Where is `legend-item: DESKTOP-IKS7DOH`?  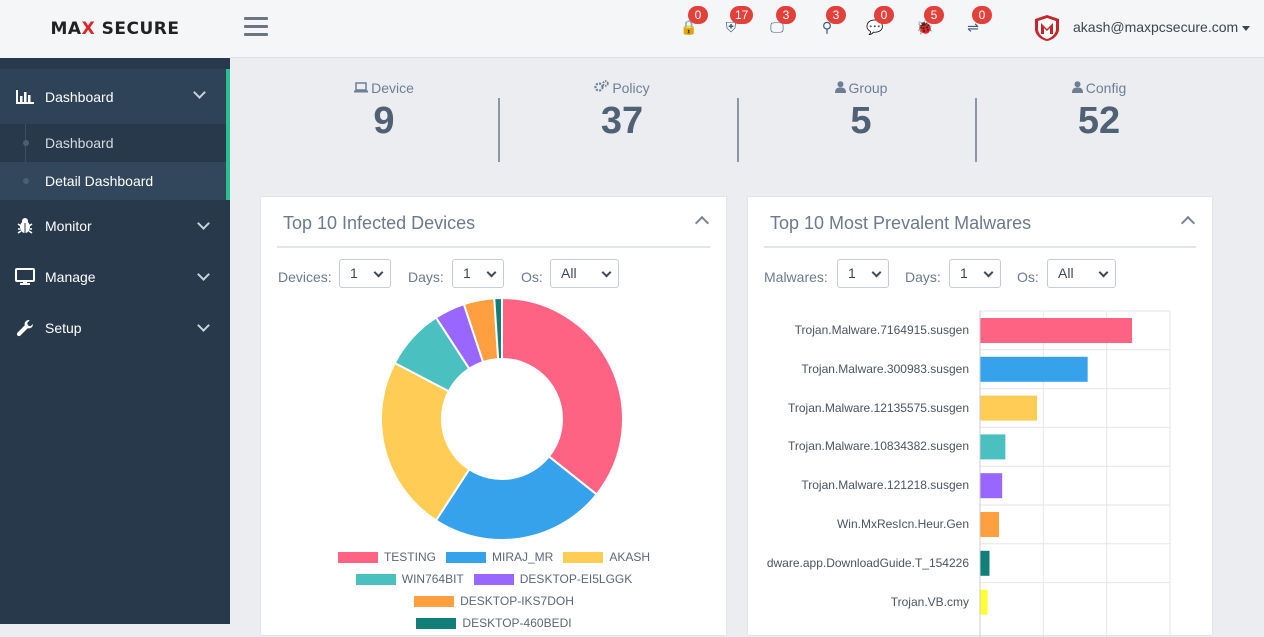
legend-item: DESKTOP-IKS7DOH is located at coordinates (494, 601).